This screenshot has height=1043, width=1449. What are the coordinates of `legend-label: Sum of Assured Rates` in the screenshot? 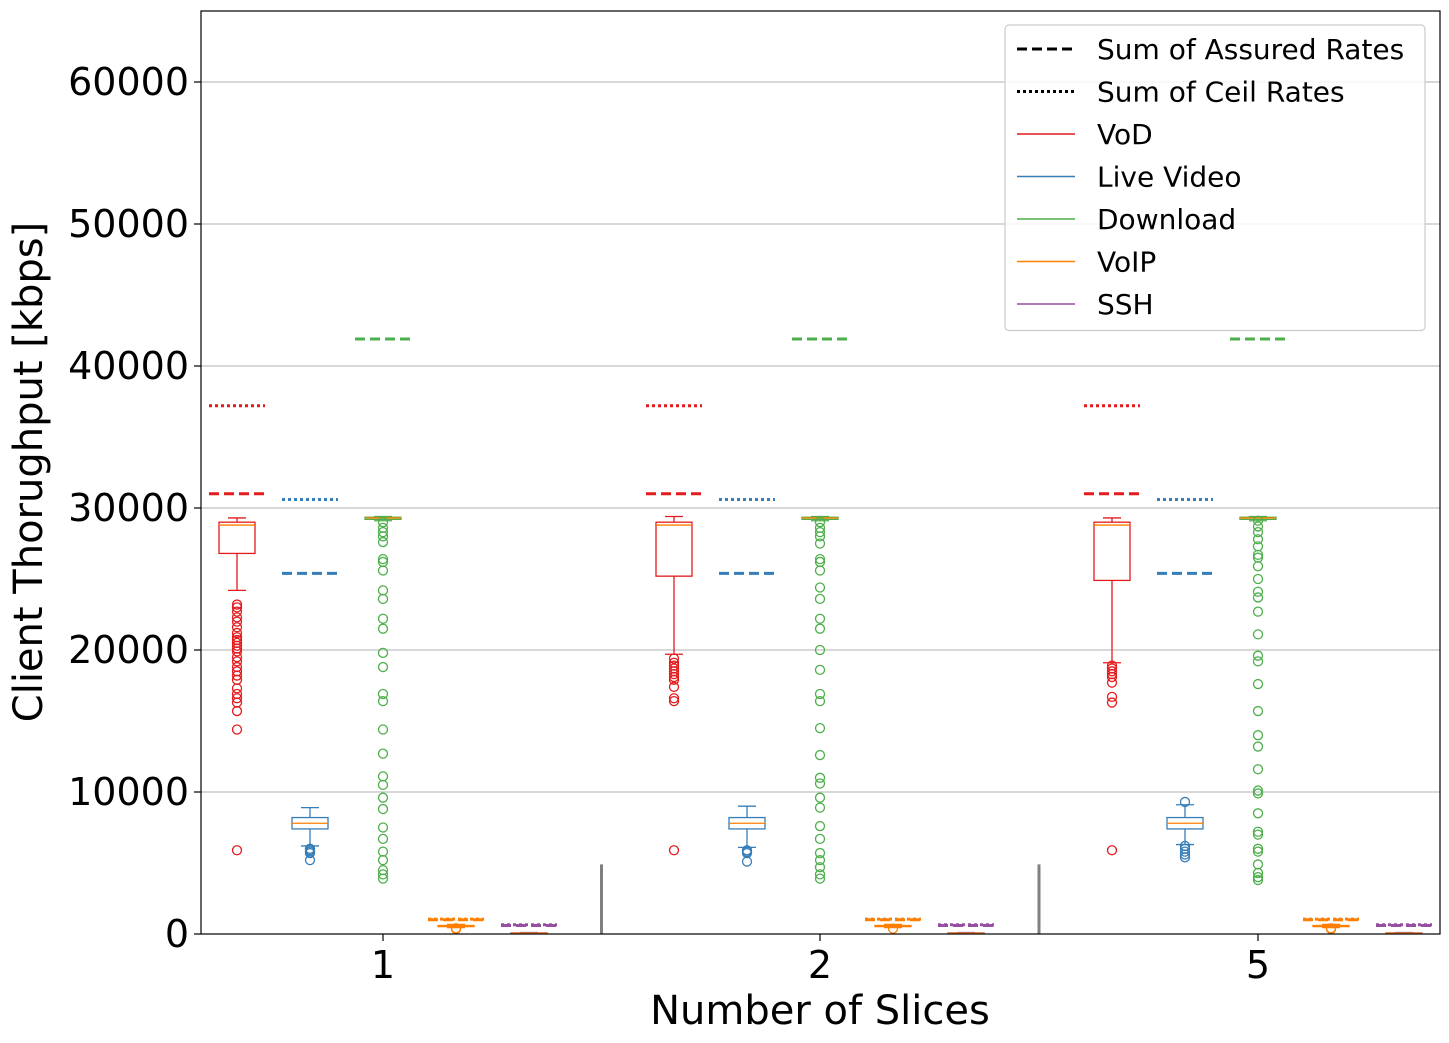 It's located at (1250, 49).